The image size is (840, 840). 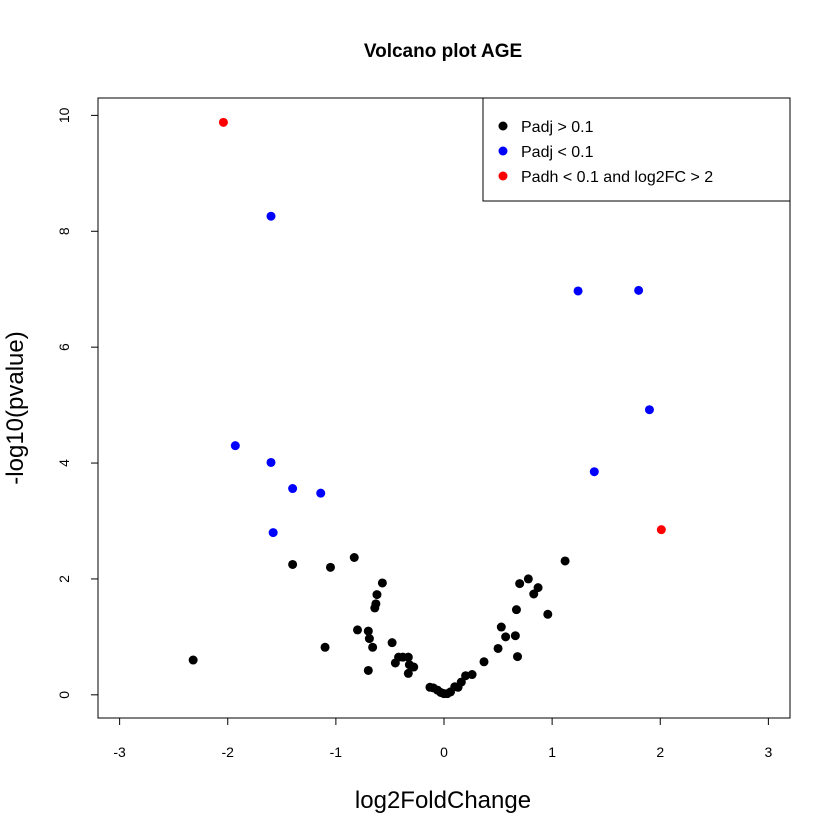 I want to click on y-tick-label: 2, so click(x=64, y=579).